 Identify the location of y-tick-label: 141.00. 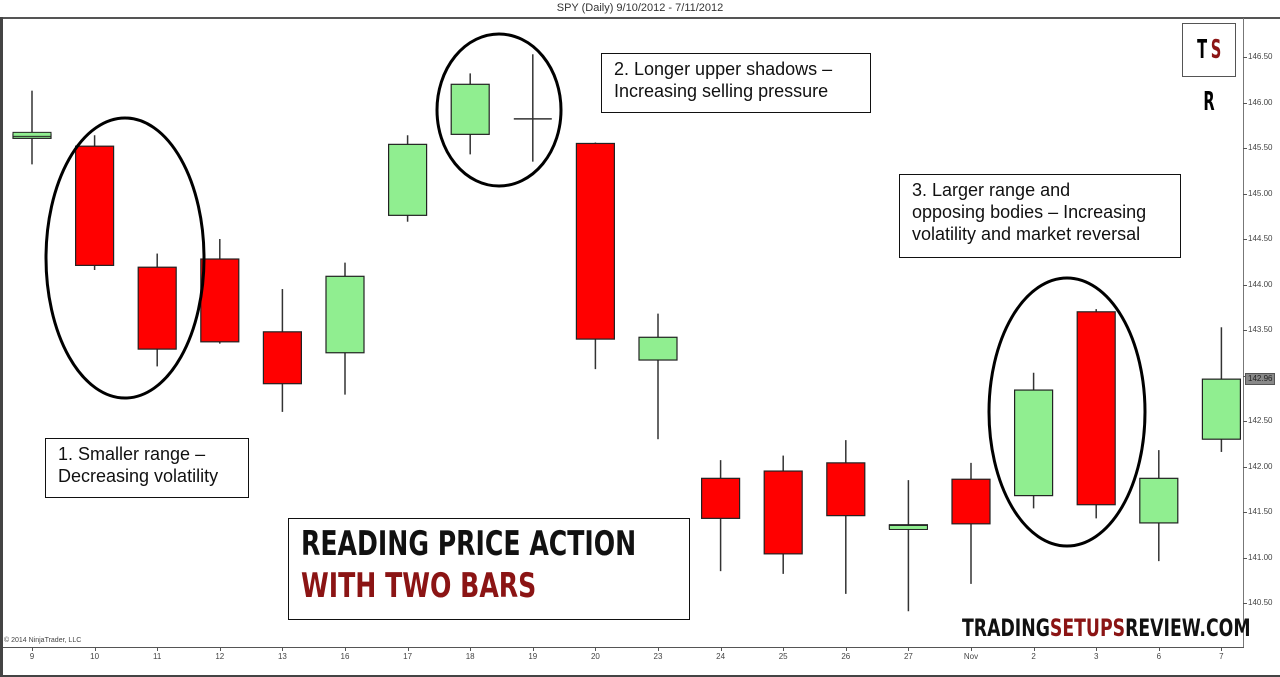
(1260, 557).